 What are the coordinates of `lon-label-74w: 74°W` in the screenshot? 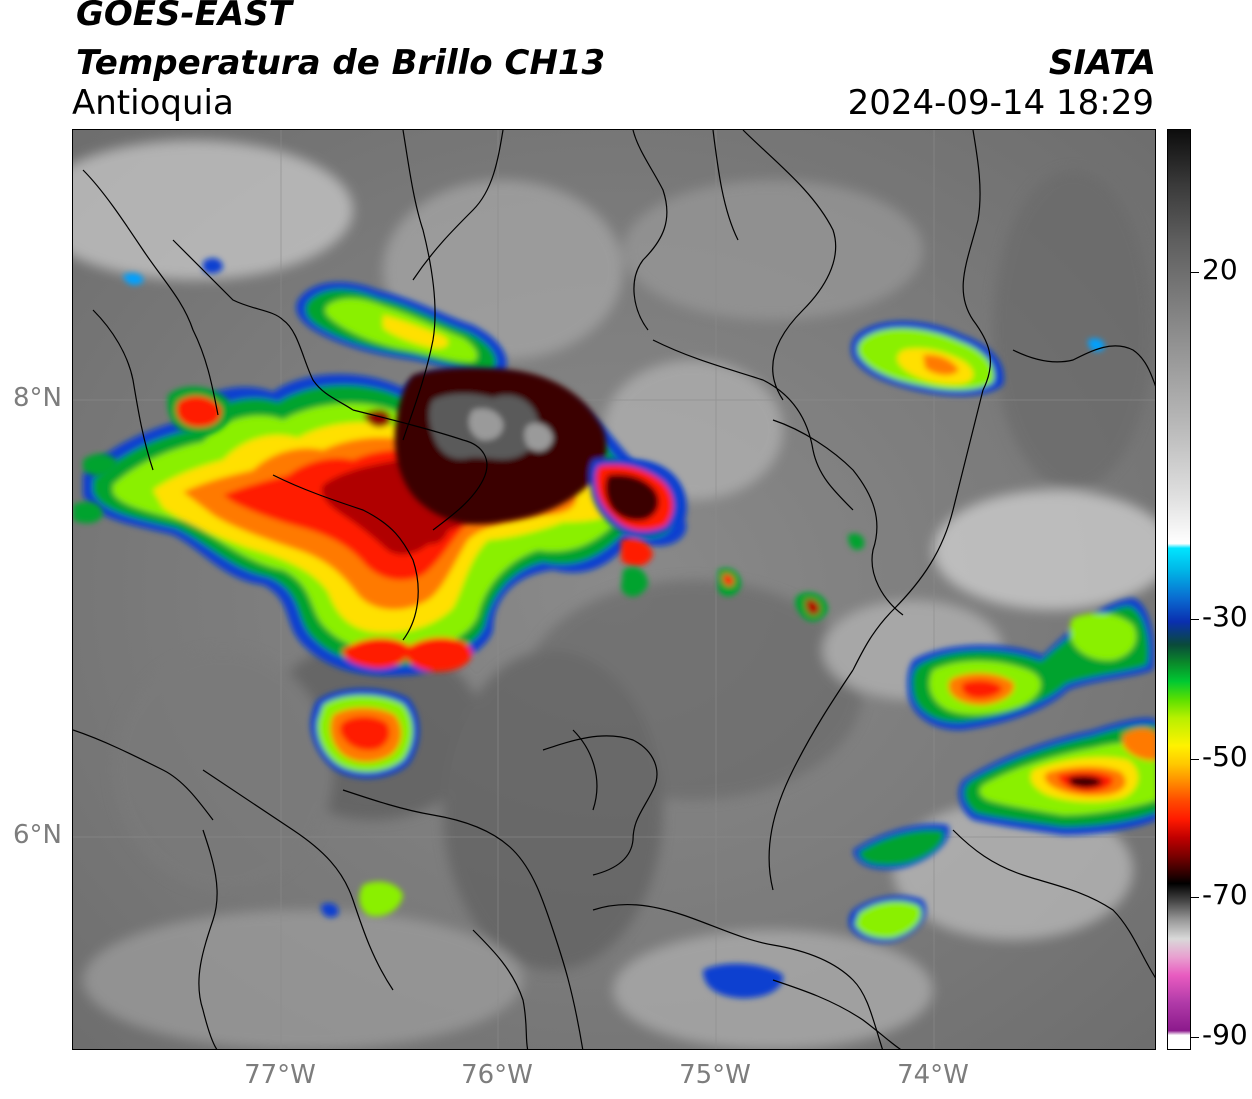 It's located at (933, 1075).